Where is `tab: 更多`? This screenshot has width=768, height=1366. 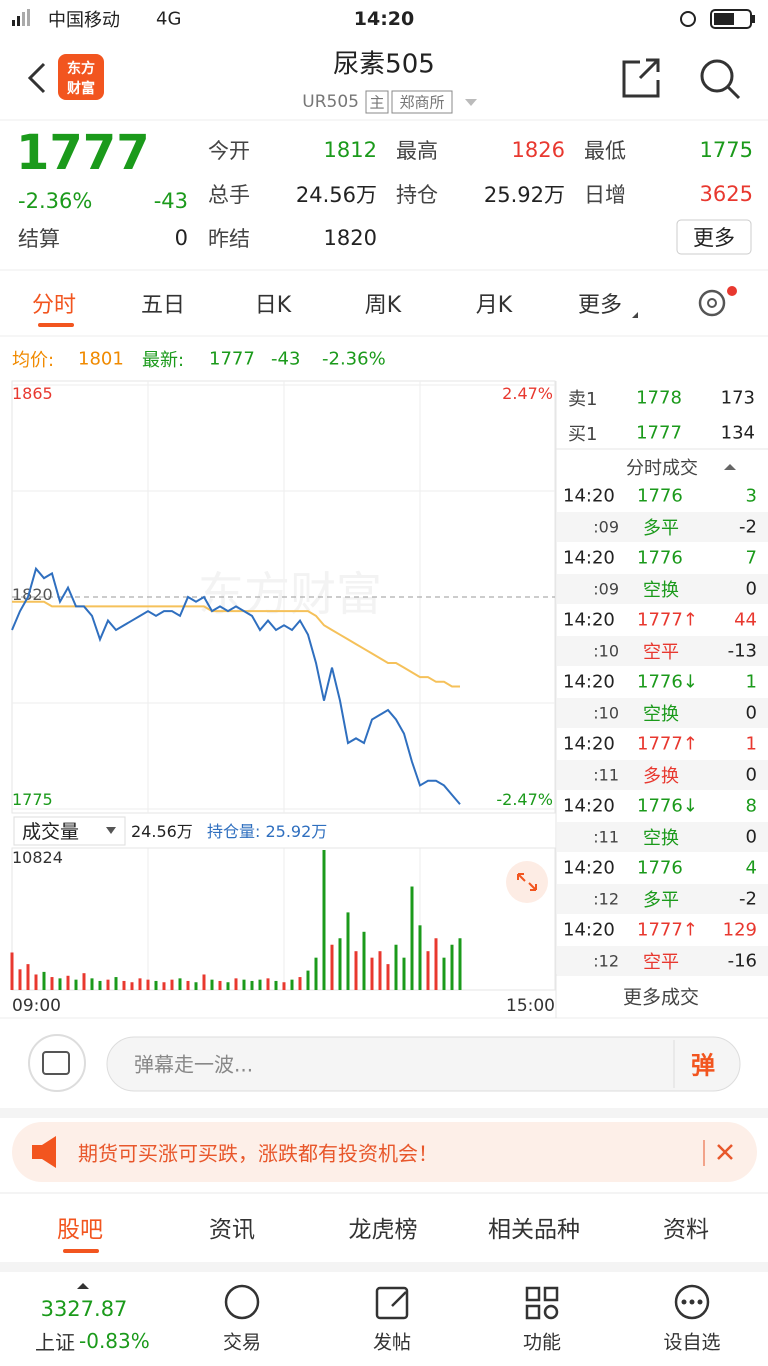 tab: 更多 is located at coordinates (599, 305).